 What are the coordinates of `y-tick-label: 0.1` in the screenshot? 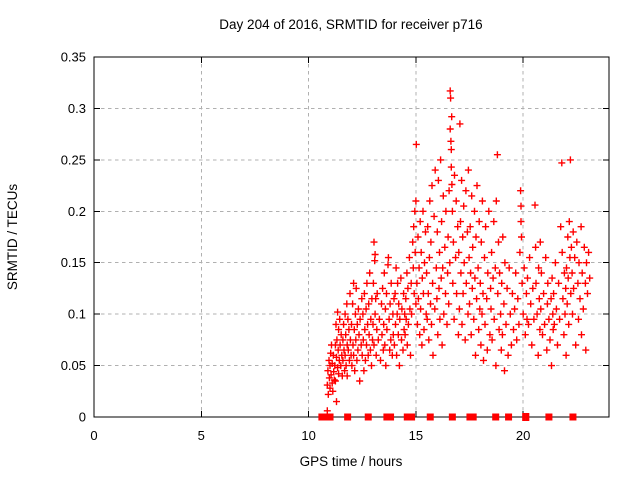 It's located at (77, 314).